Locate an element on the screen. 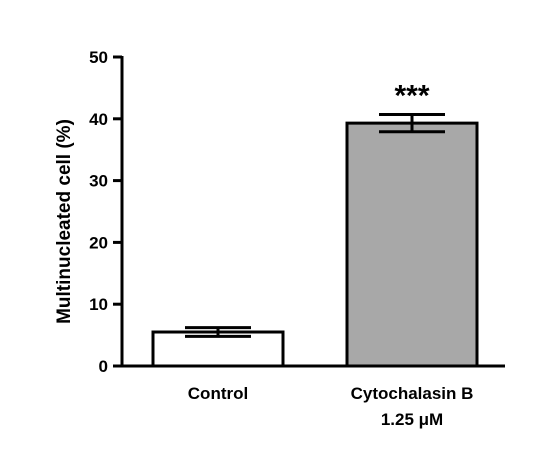  y-axis-label: Multinucleated cell (%) is located at coordinates (64, 221).